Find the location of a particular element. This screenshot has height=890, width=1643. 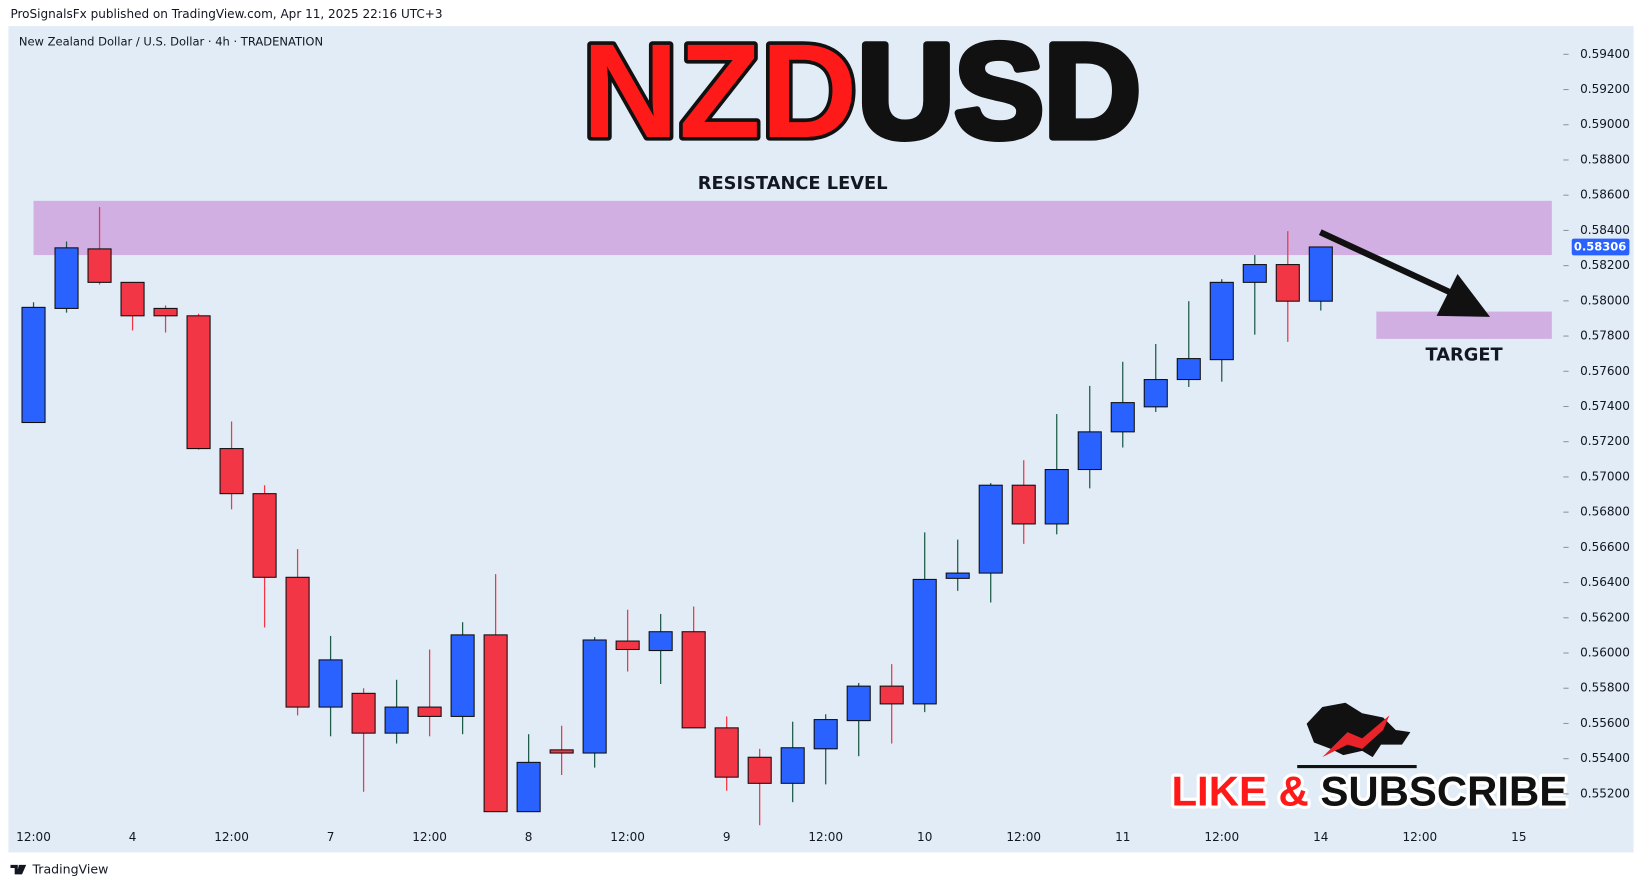

logo-arrow is located at coordinates (1356, 736).